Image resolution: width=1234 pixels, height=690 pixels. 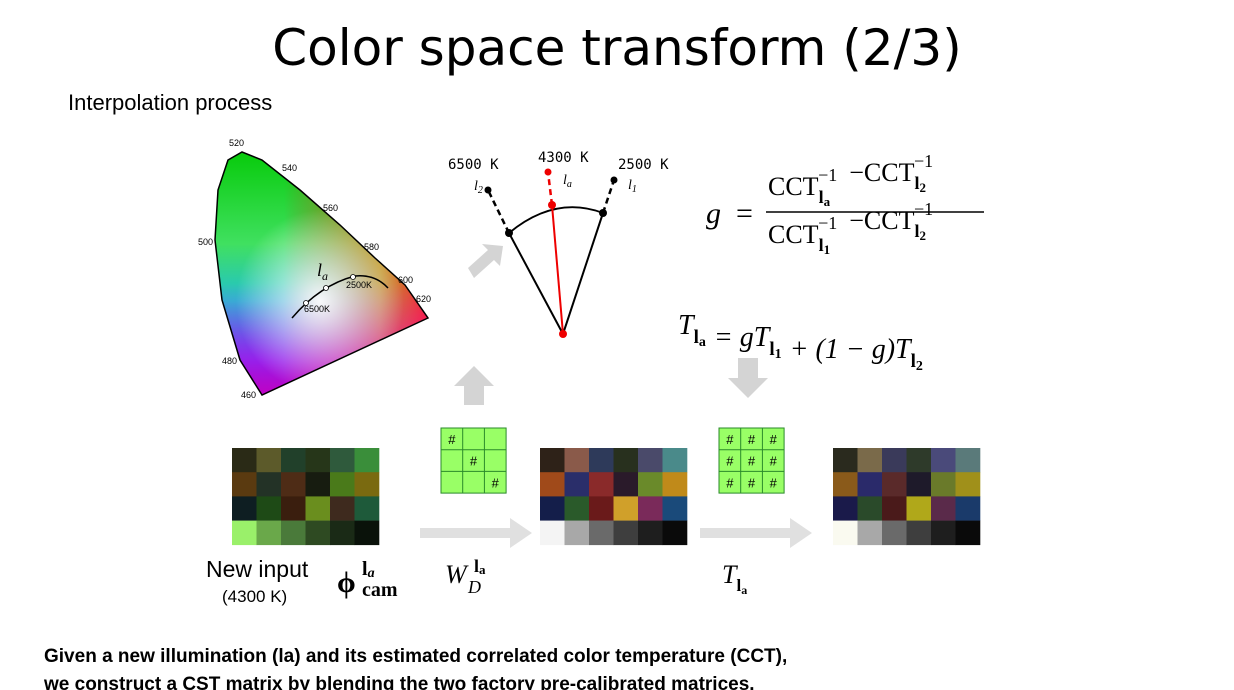 What do you see at coordinates (567, 181) in the screenshot?
I see `illum-label: la` at bounding box center [567, 181].